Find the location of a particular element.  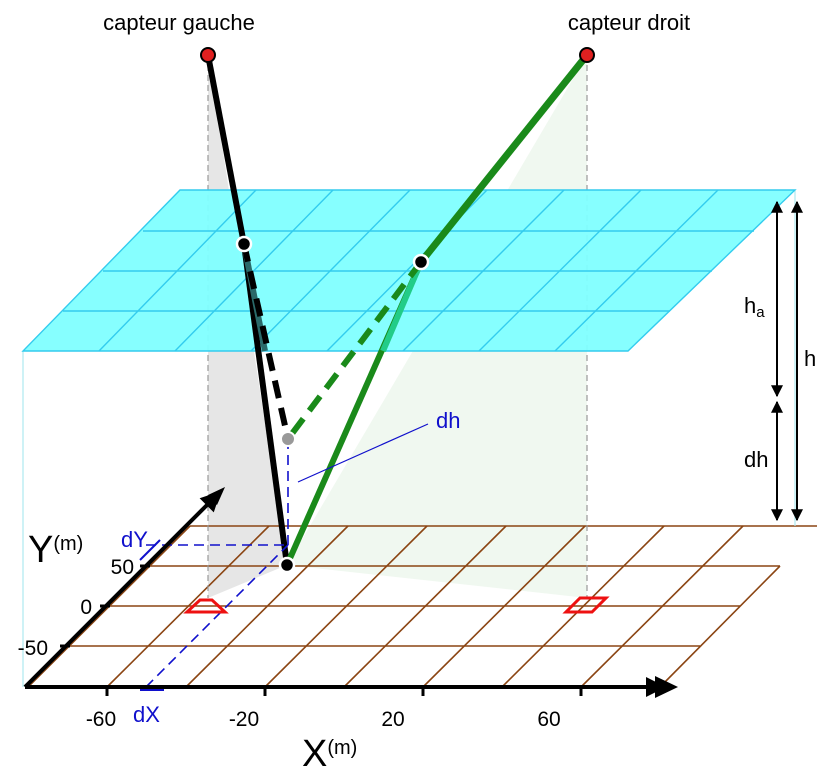

sensor-left-label: capteur gauche is located at coordinates (179, 22).